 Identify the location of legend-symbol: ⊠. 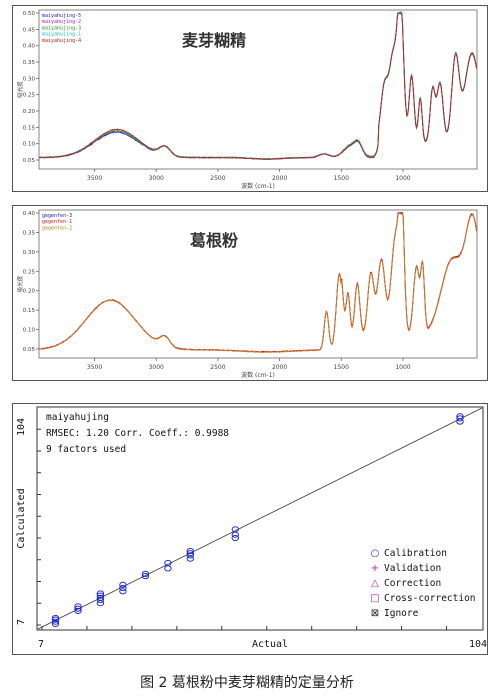
(375, 613).